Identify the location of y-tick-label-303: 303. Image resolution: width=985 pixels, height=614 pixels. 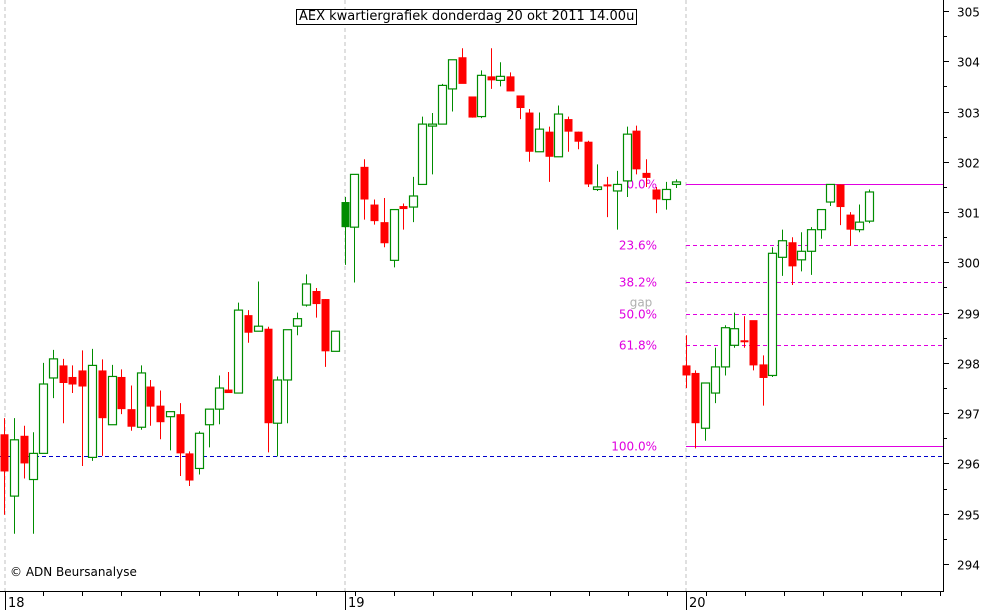
(968, 114).